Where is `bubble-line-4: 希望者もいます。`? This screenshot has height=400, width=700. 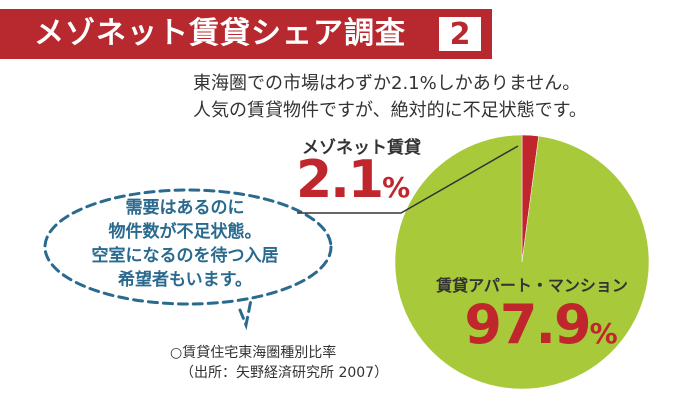
bubble-line-4: 希望者もいます。 is located at coordinates (185, 280).